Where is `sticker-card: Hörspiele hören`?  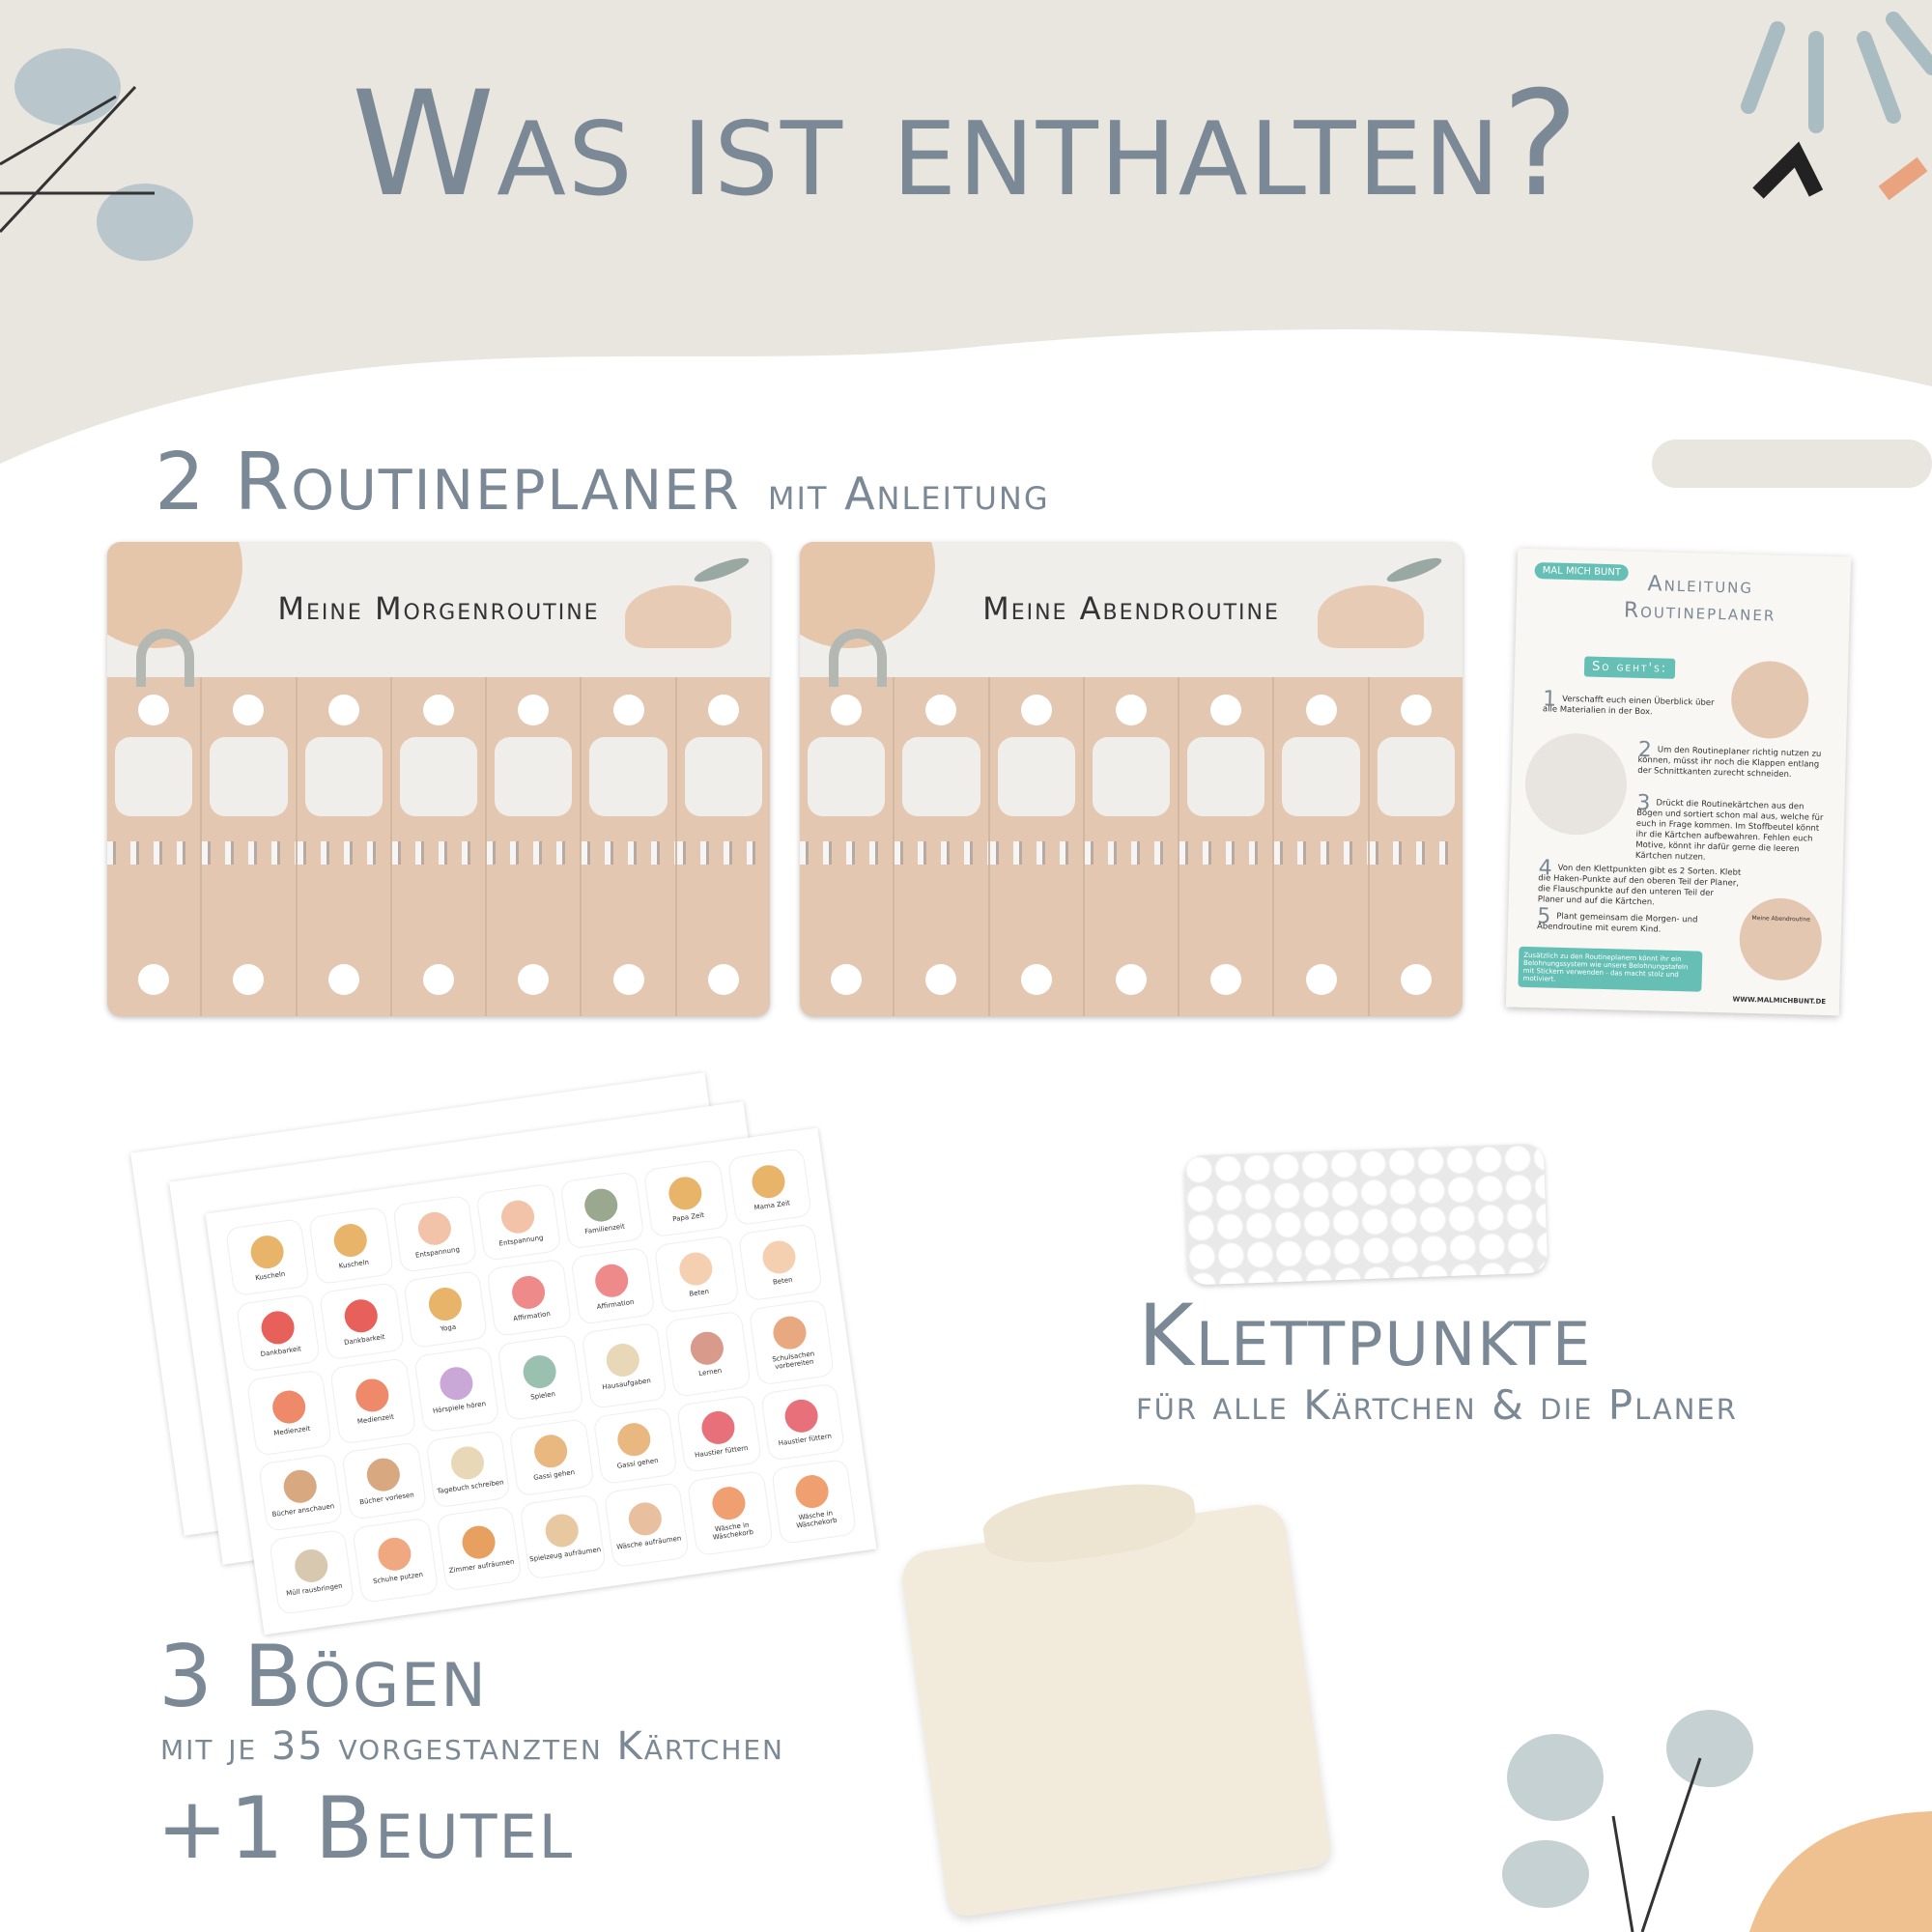 sticker-card: Hörspiele hören is located at coordinates (456, 1389).